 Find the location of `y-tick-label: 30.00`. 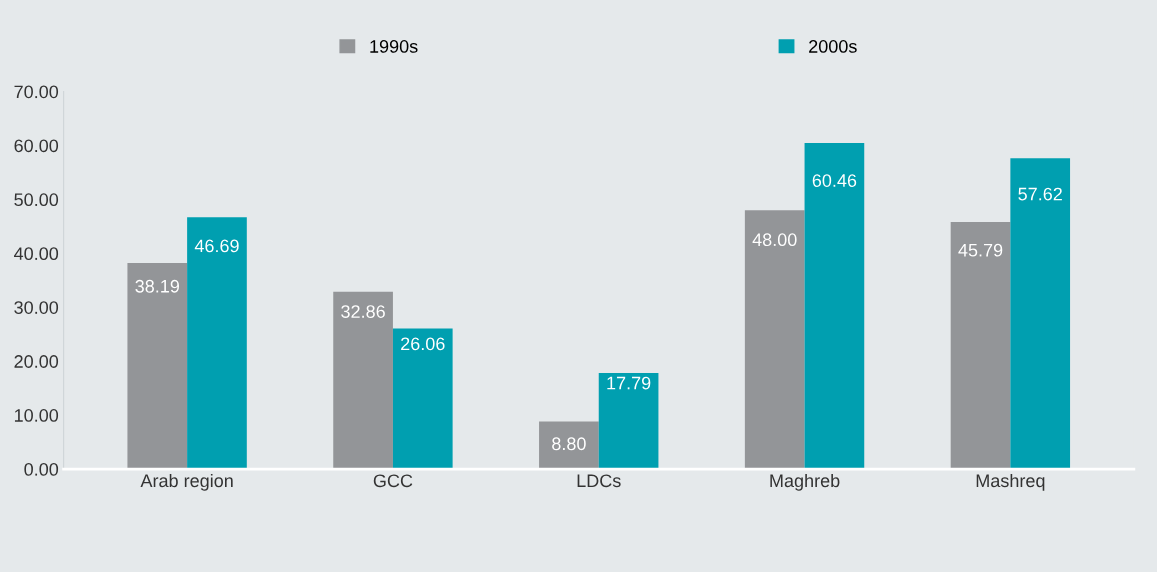

y-tick-label: 30.00 is located at coordinates (36, 307).